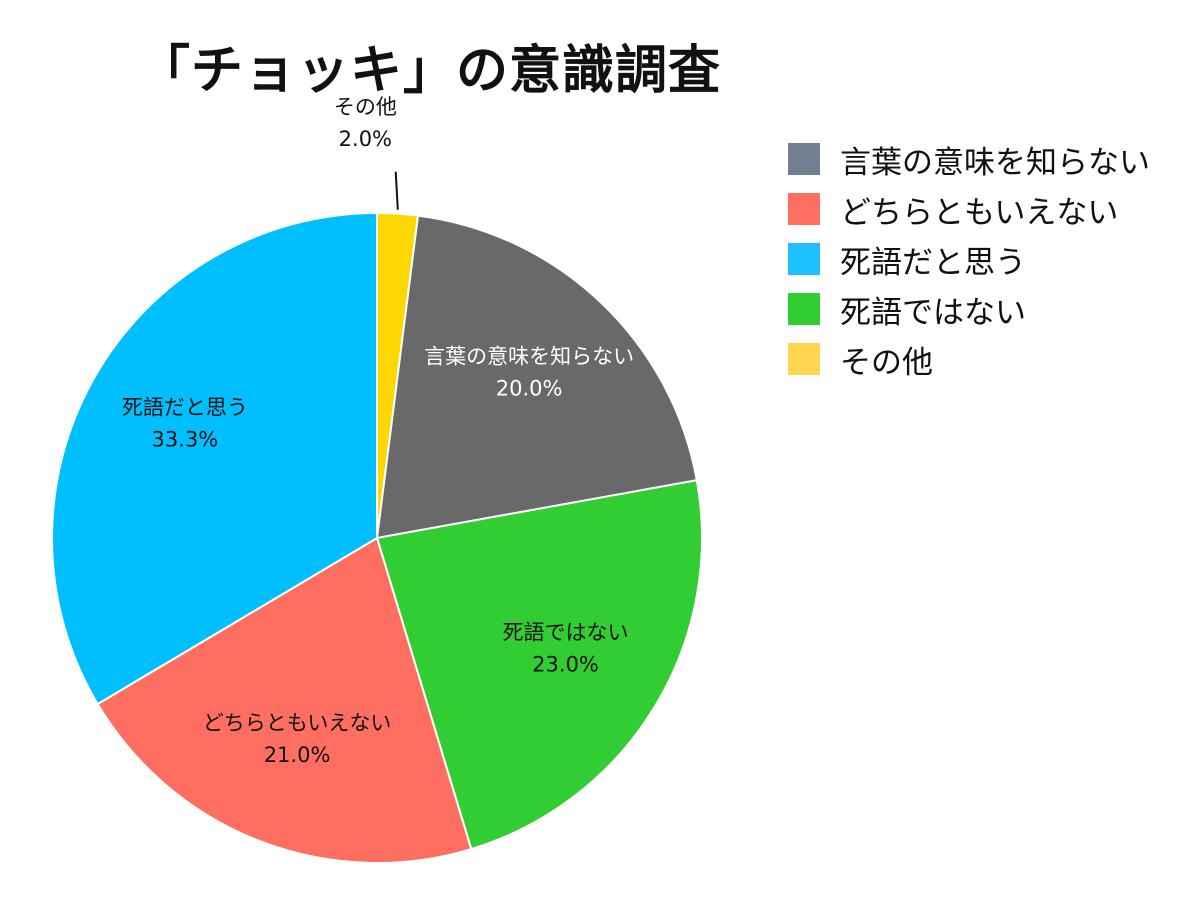 This screenshot has height=900, width=1200. I want to click on legend-item: その他, so click(969, 359).